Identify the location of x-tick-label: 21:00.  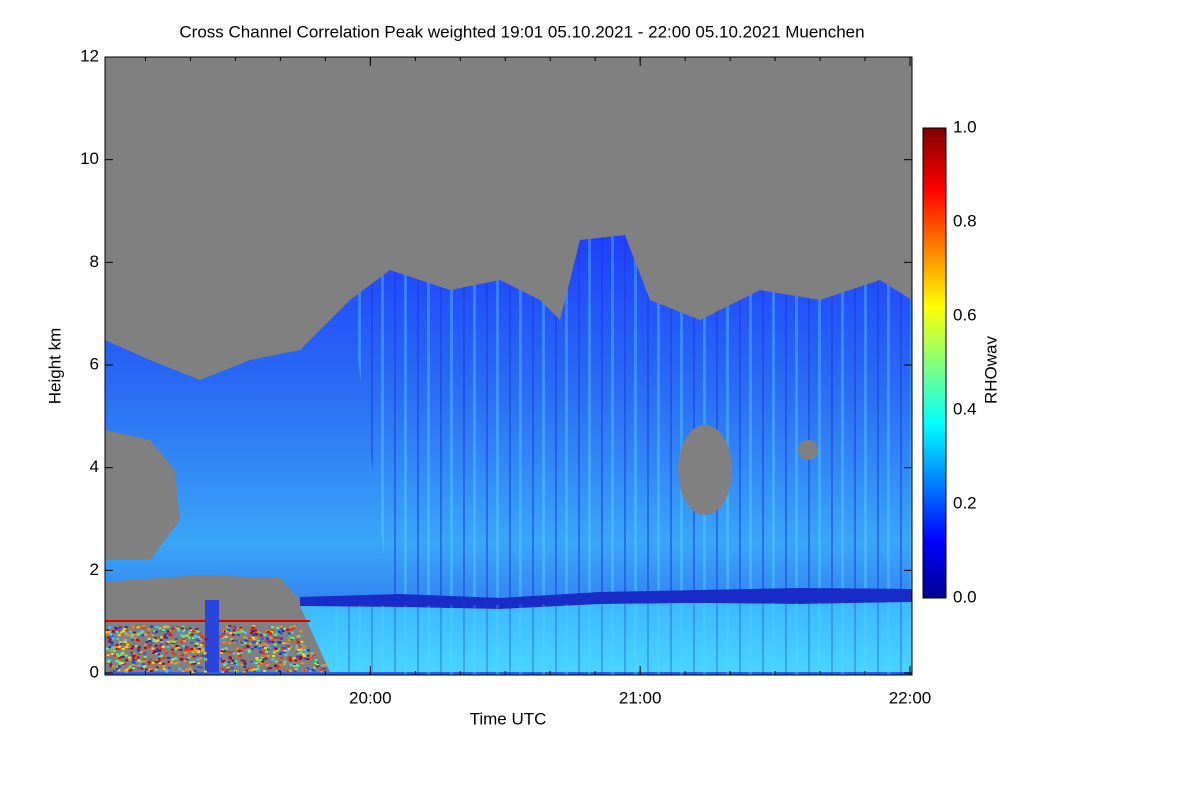
(640, 697).